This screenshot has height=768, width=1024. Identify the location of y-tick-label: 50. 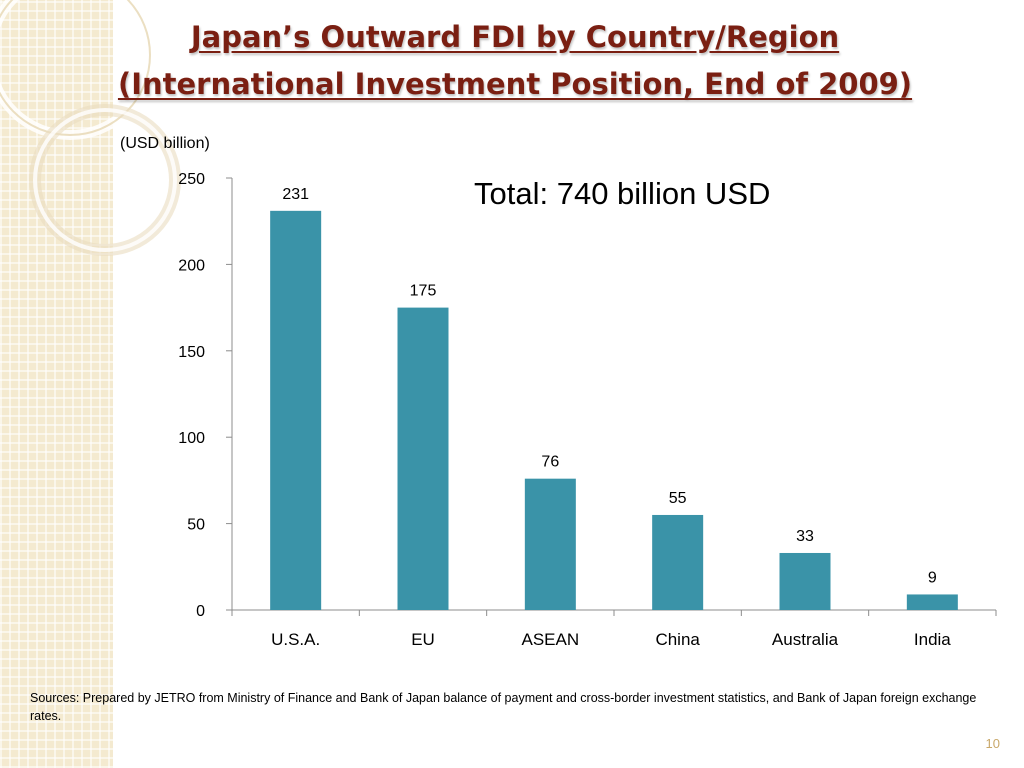
(196, 525).